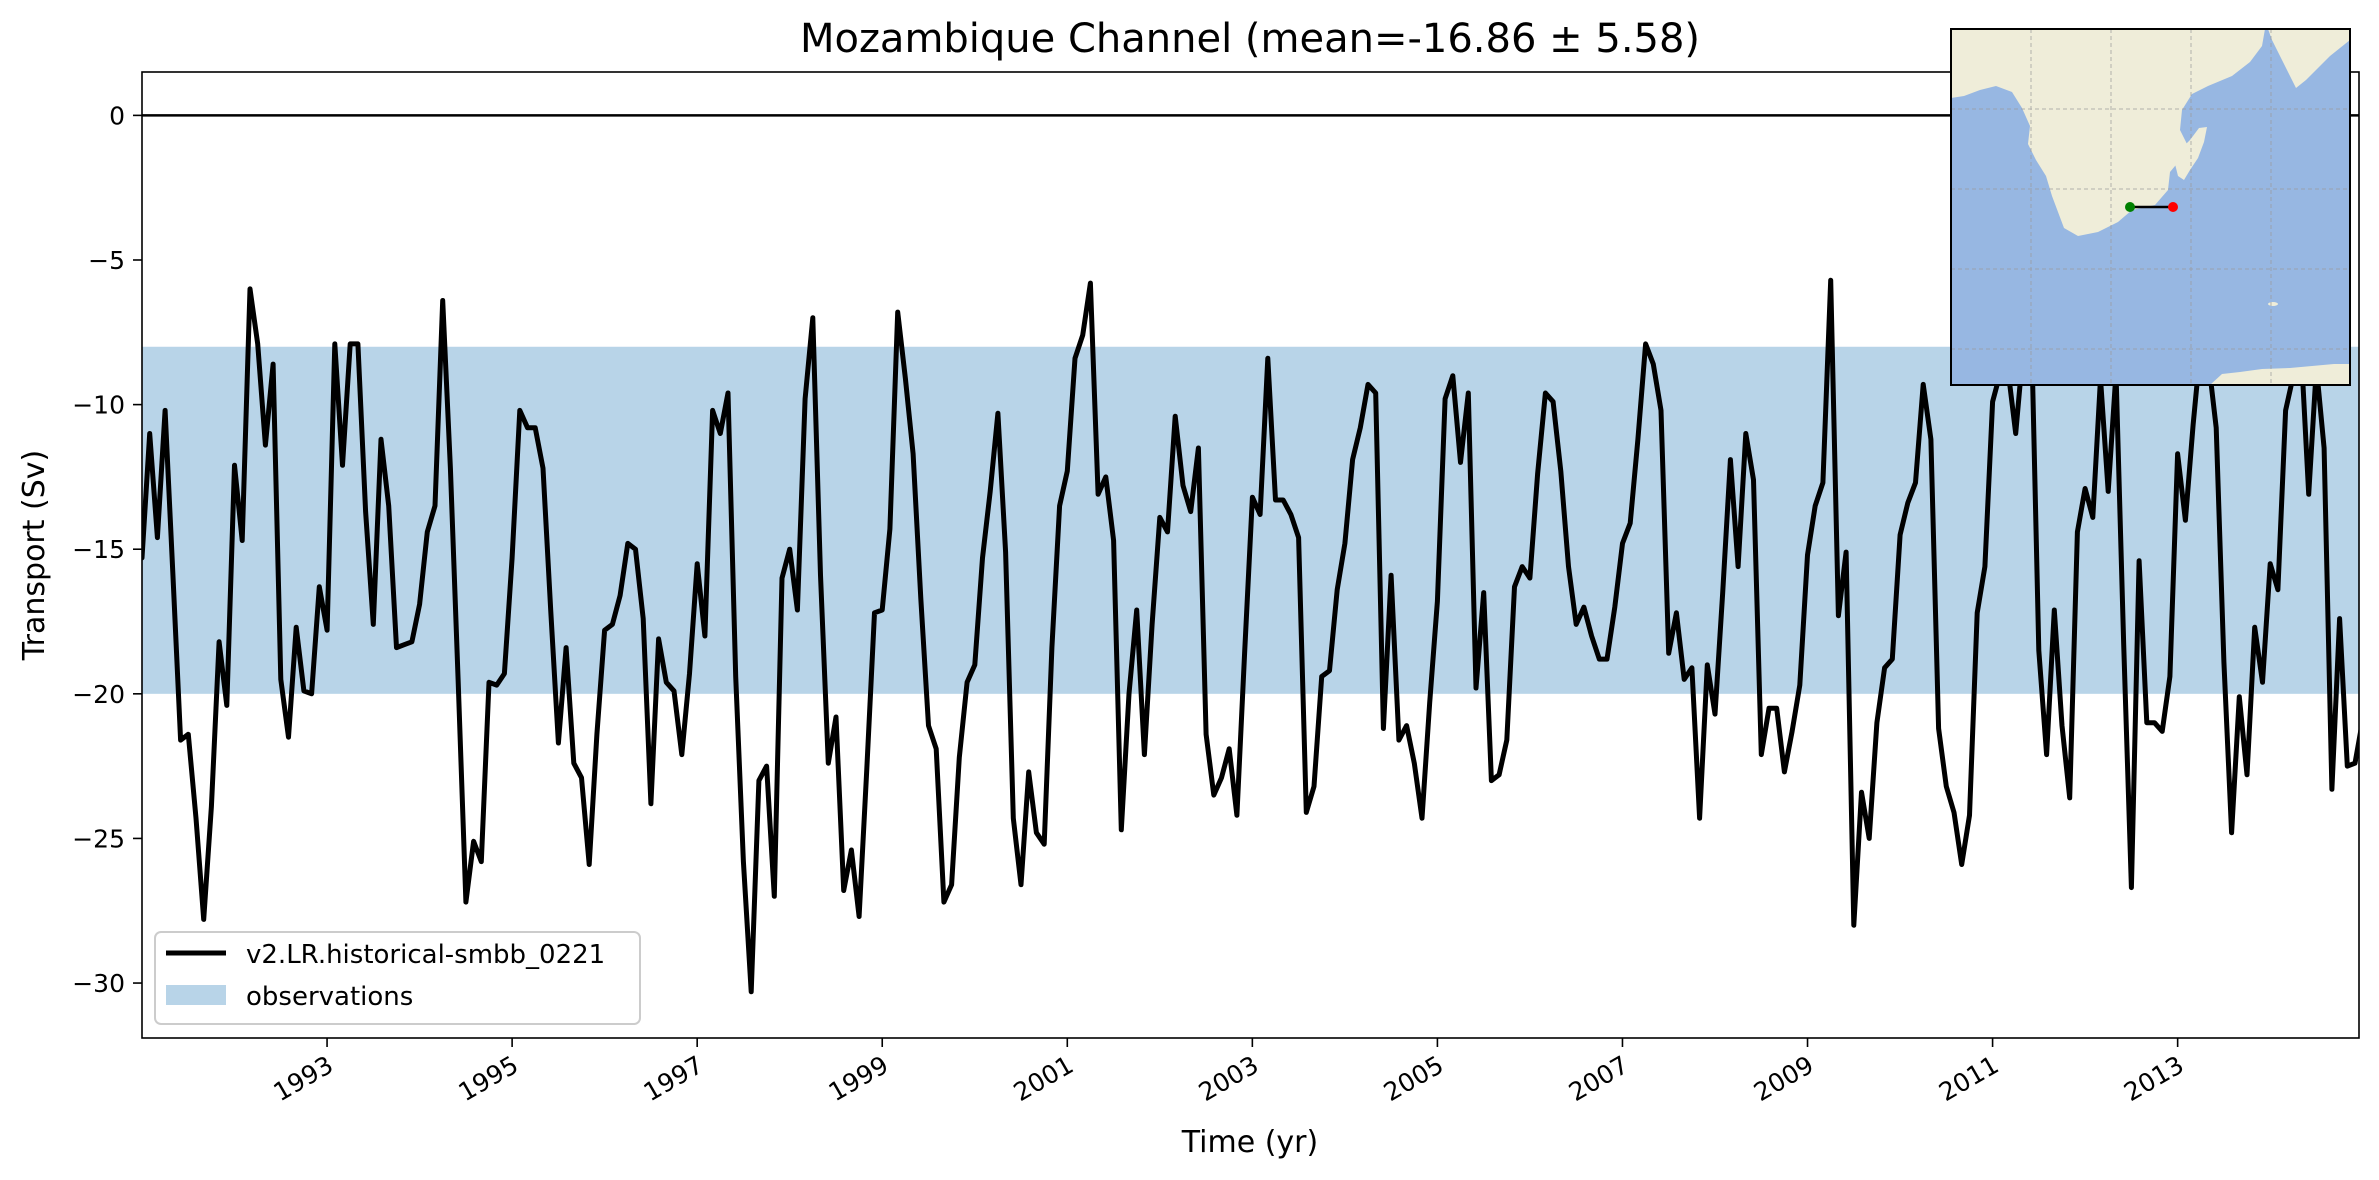  What do you see at coordinates (98, 694) in the screenshot?
I see `y-tick-label: −20` at bounding box center [98, 694].